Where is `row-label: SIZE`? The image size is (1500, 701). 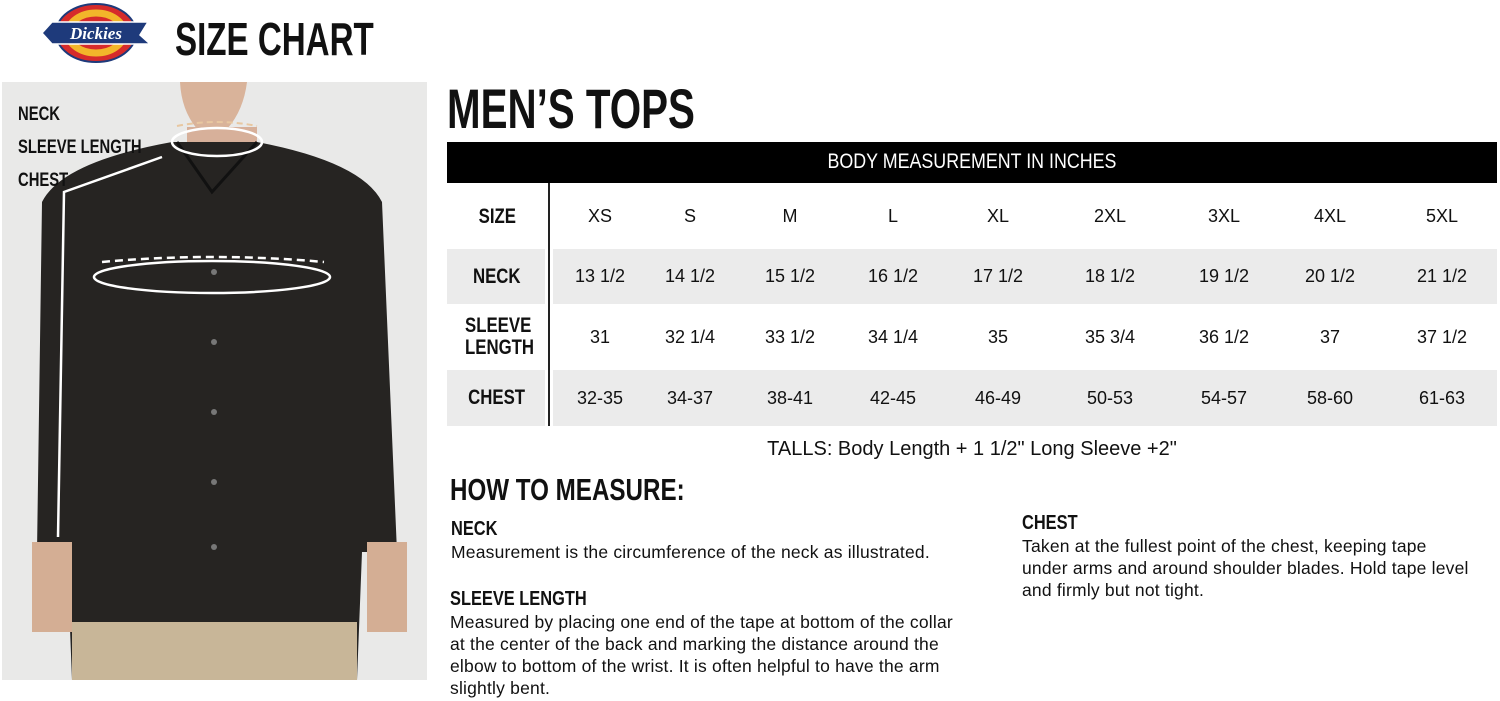
row-label: SIZE is located at coordinates (497, 216).